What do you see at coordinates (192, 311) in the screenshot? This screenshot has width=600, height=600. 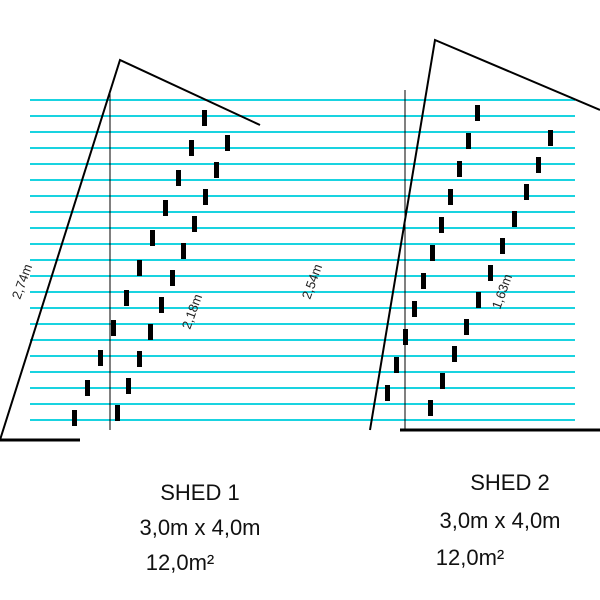 I see `left-inner-height: 2,18m` at bounding box center [192, 311].